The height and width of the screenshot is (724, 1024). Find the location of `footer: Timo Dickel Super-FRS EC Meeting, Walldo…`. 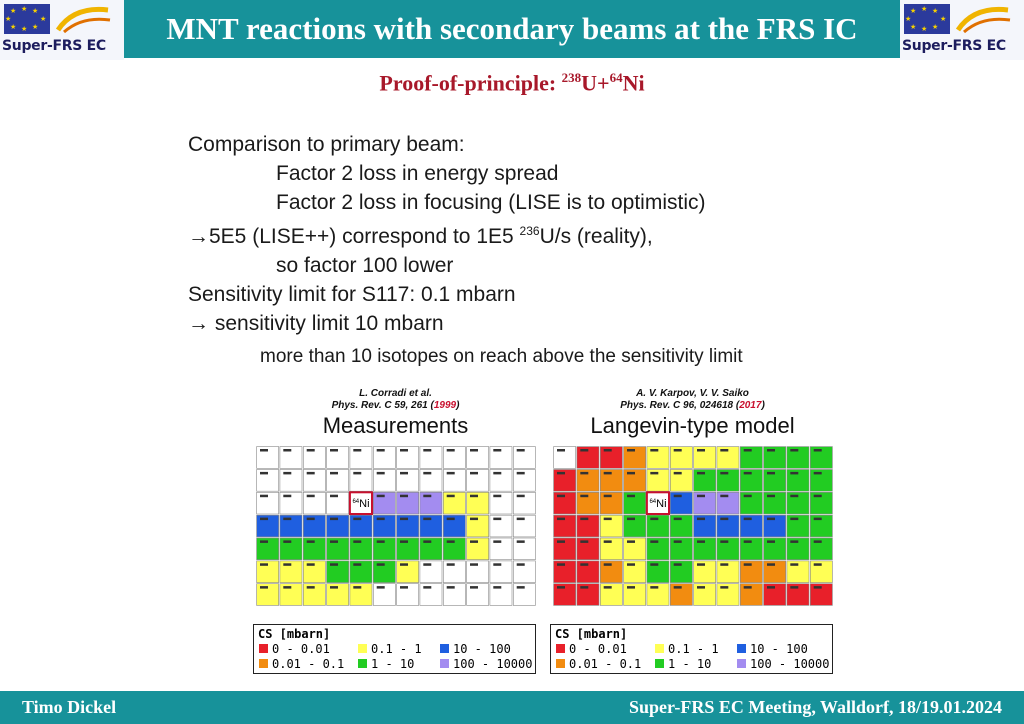

footer: Timo Dickel Super-FRS EC Meeting, Walldo… is located at coordinates (512, 707).